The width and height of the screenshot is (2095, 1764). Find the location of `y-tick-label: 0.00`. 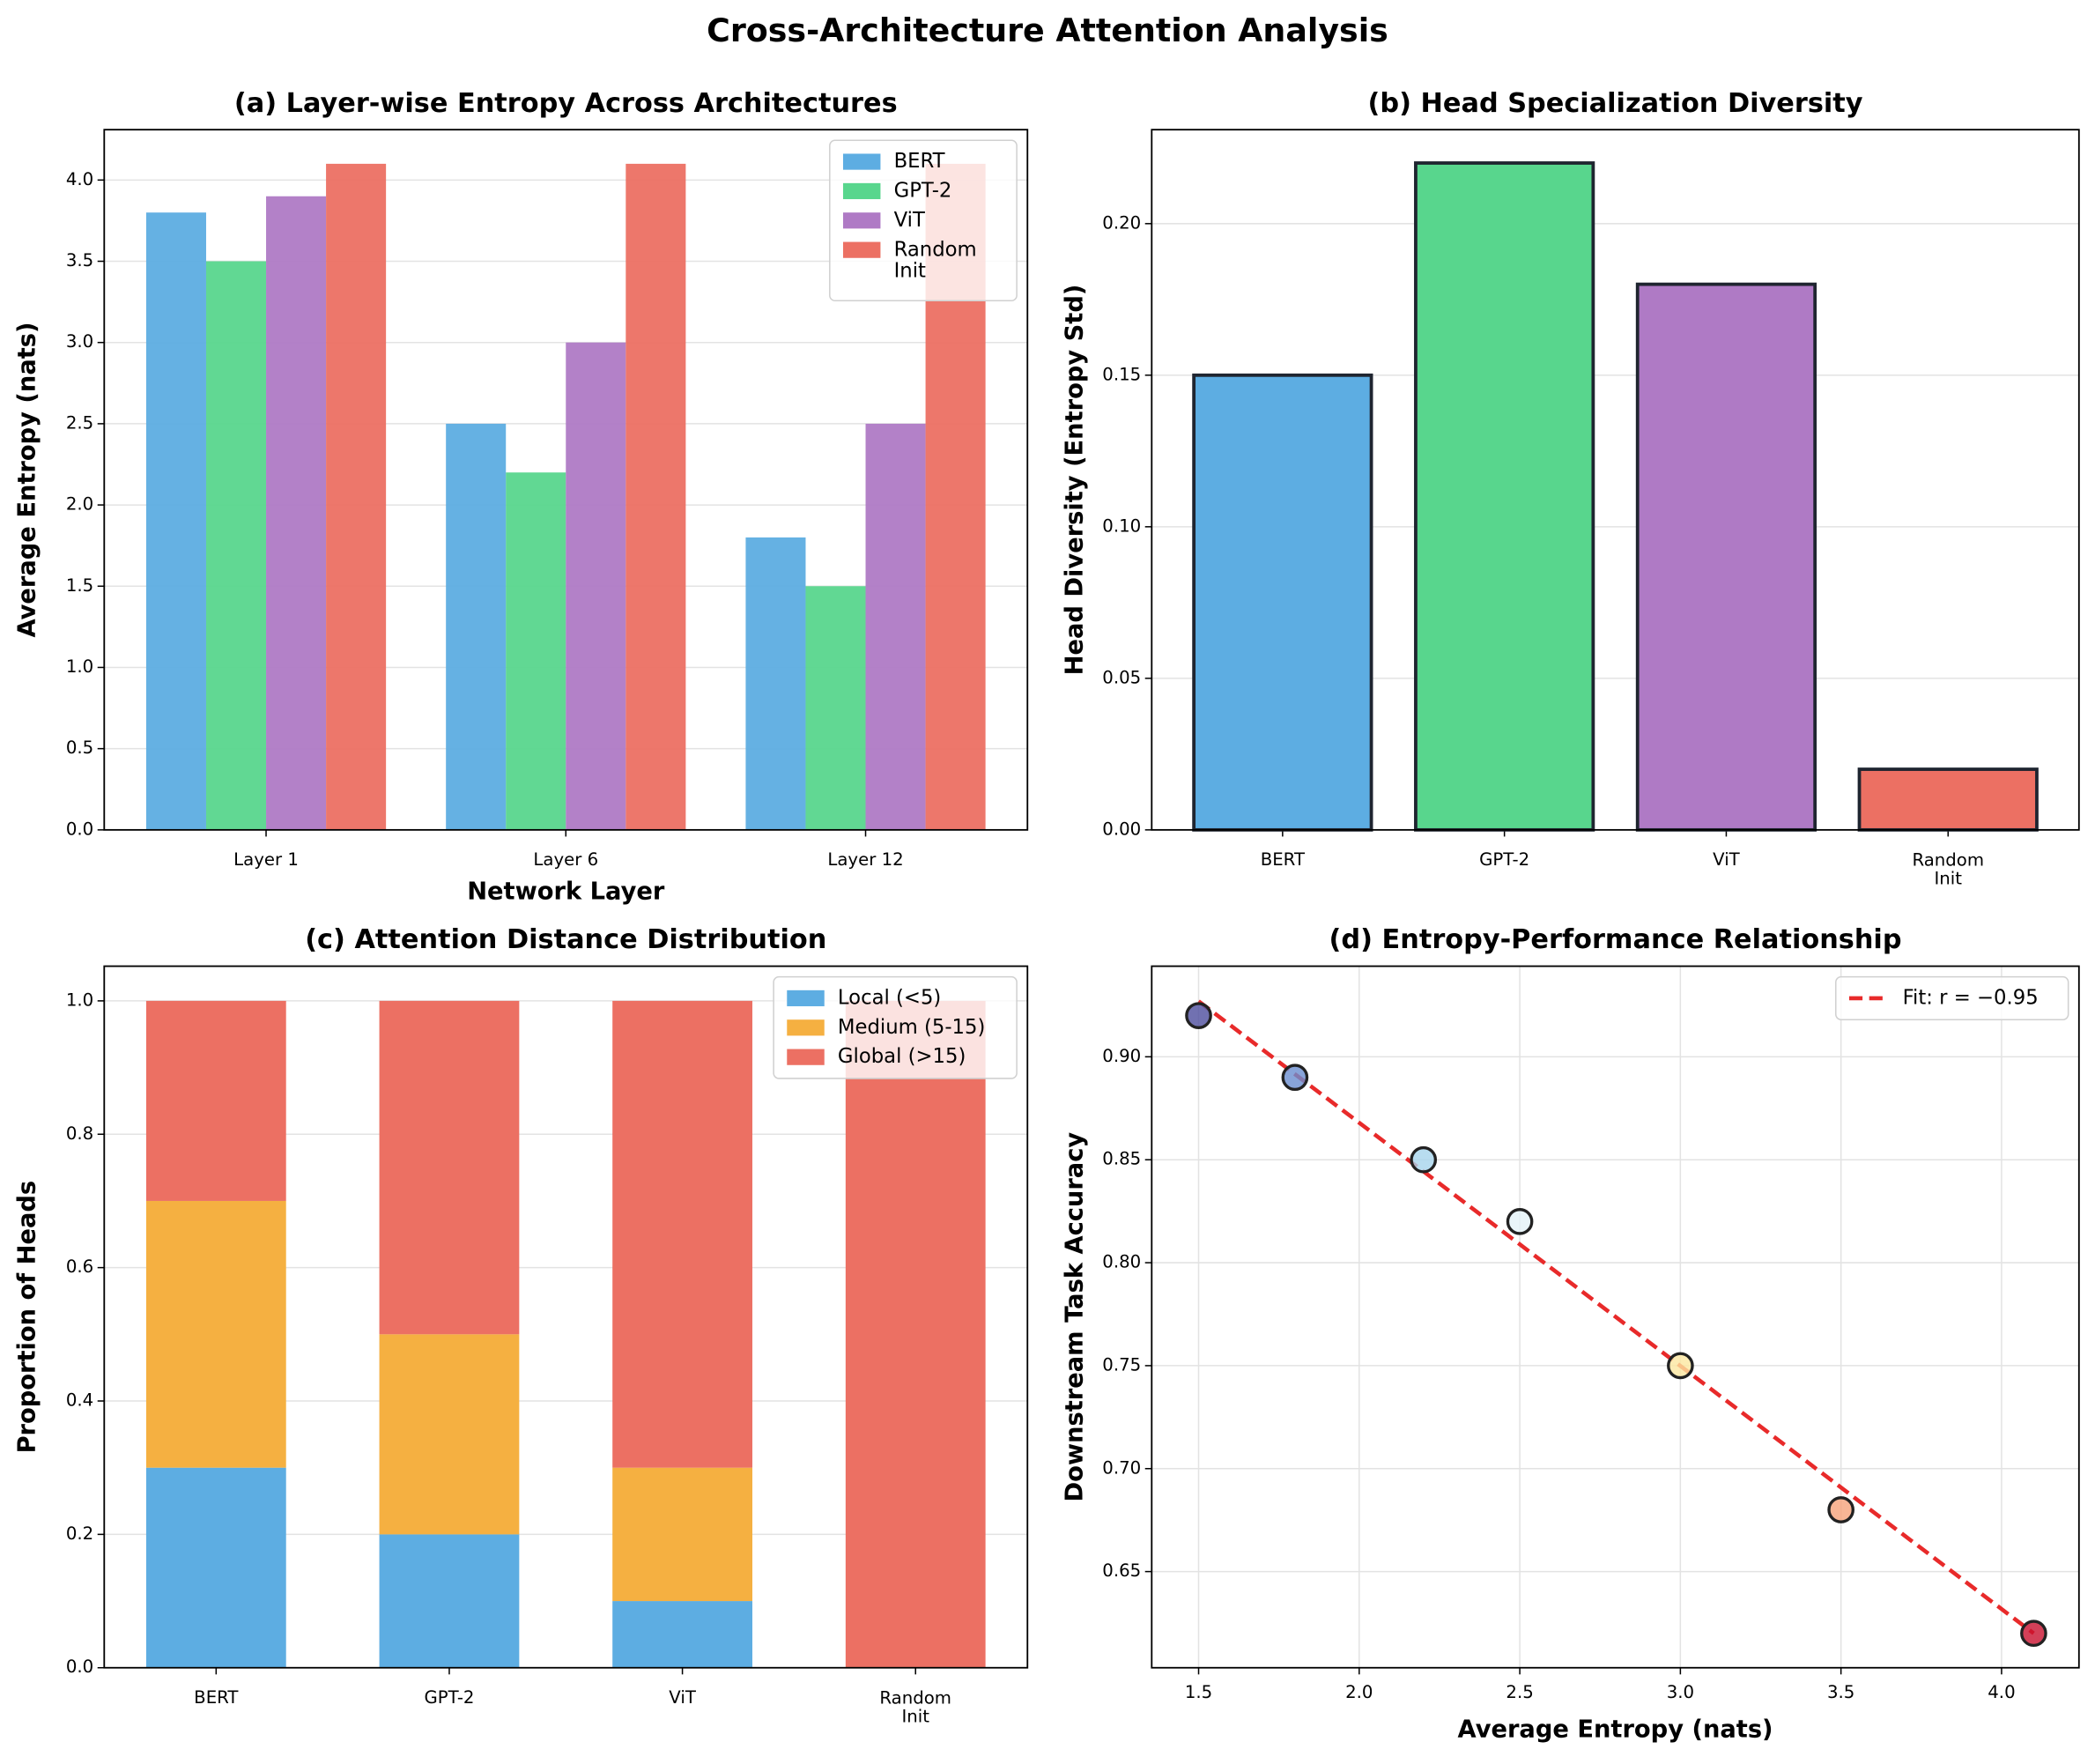

y-tick-label: 0.00 is located at coordinates (1121, 829).